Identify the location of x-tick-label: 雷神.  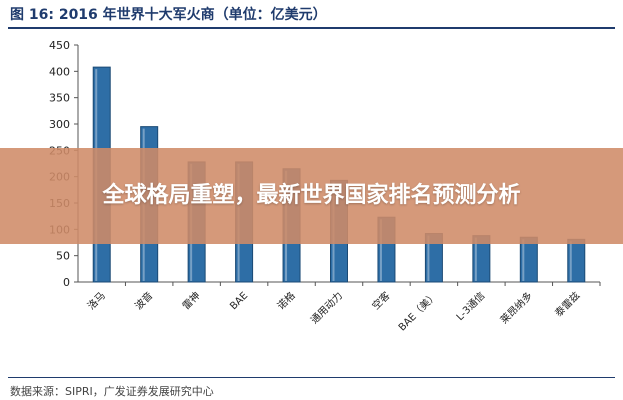
(190, 300).